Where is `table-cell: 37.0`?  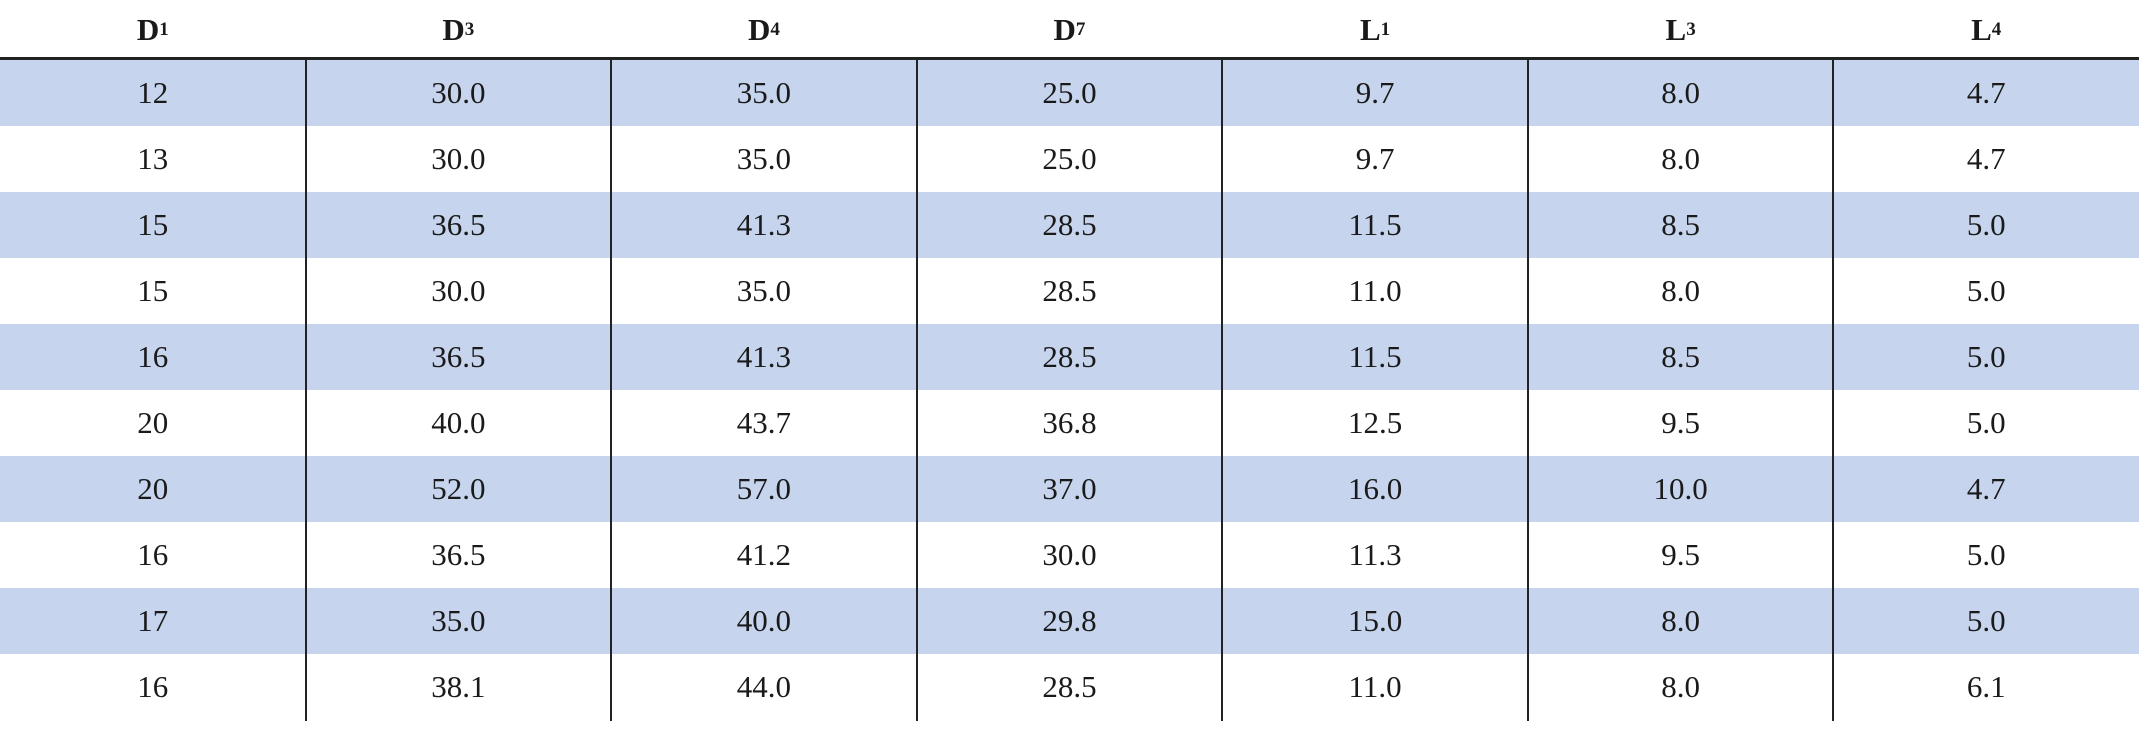 table-cell: 37.0 is located at coordinates (1069, 488).